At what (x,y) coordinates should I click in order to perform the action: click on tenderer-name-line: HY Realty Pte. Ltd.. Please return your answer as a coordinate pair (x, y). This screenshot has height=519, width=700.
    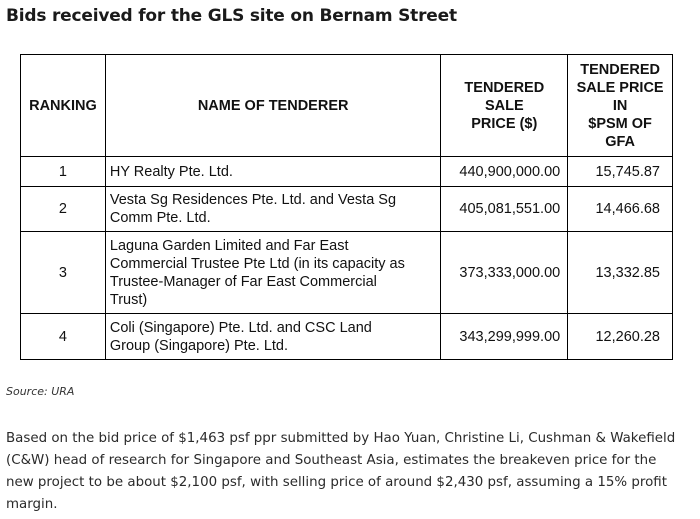
    Looking at the image, I should click on (171, 171).